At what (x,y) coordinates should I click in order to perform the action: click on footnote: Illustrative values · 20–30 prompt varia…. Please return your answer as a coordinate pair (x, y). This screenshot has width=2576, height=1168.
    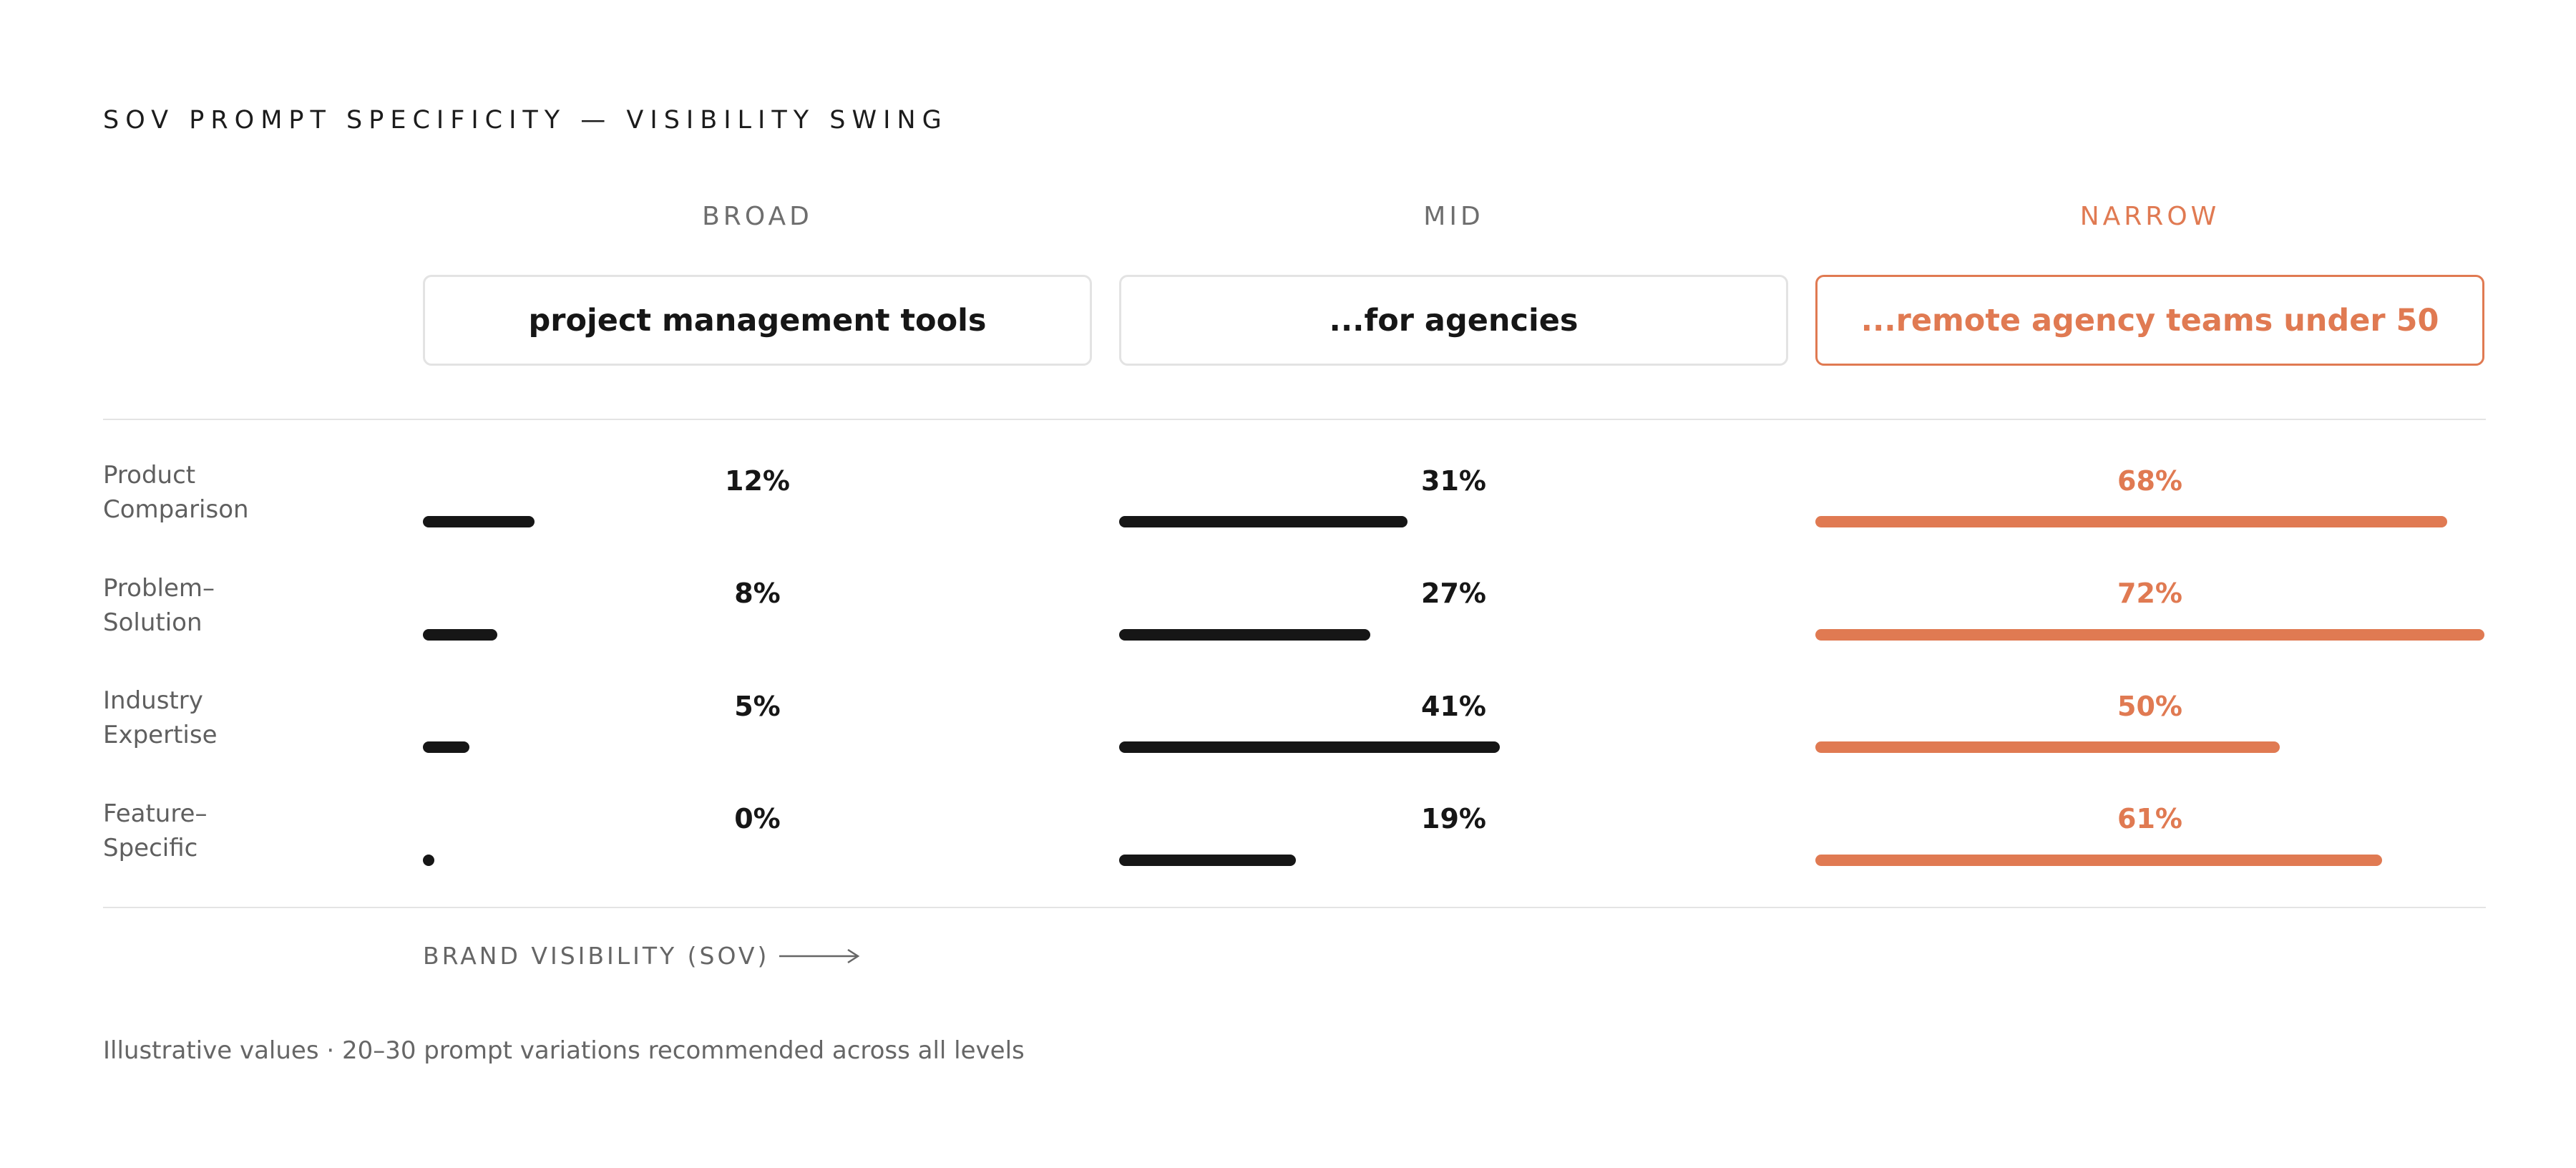
    Looking at the image, I should click on (564, 1050).